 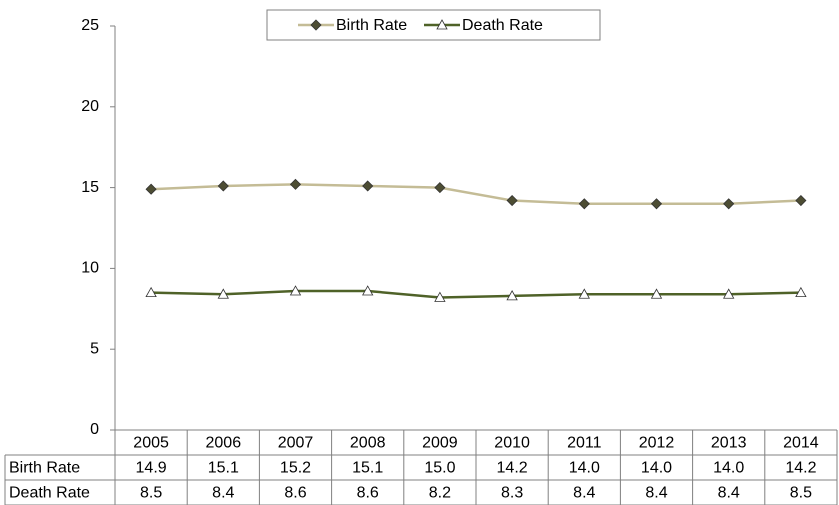 What do you see at coordinates (368, 443) in the screenshot?
I see `x-tick-label: 2008` at bounding box center [368, 443].